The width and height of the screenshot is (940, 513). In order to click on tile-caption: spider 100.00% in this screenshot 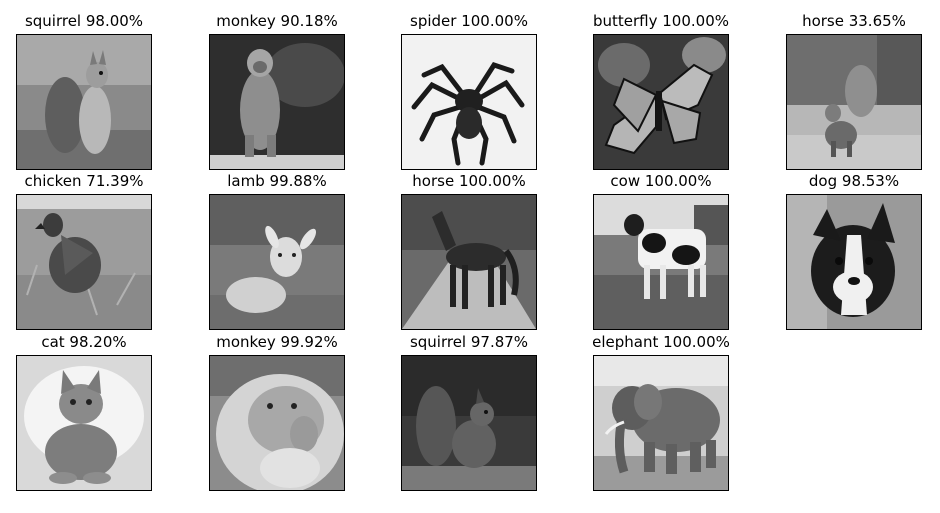, I will do `click(469, 21)`.